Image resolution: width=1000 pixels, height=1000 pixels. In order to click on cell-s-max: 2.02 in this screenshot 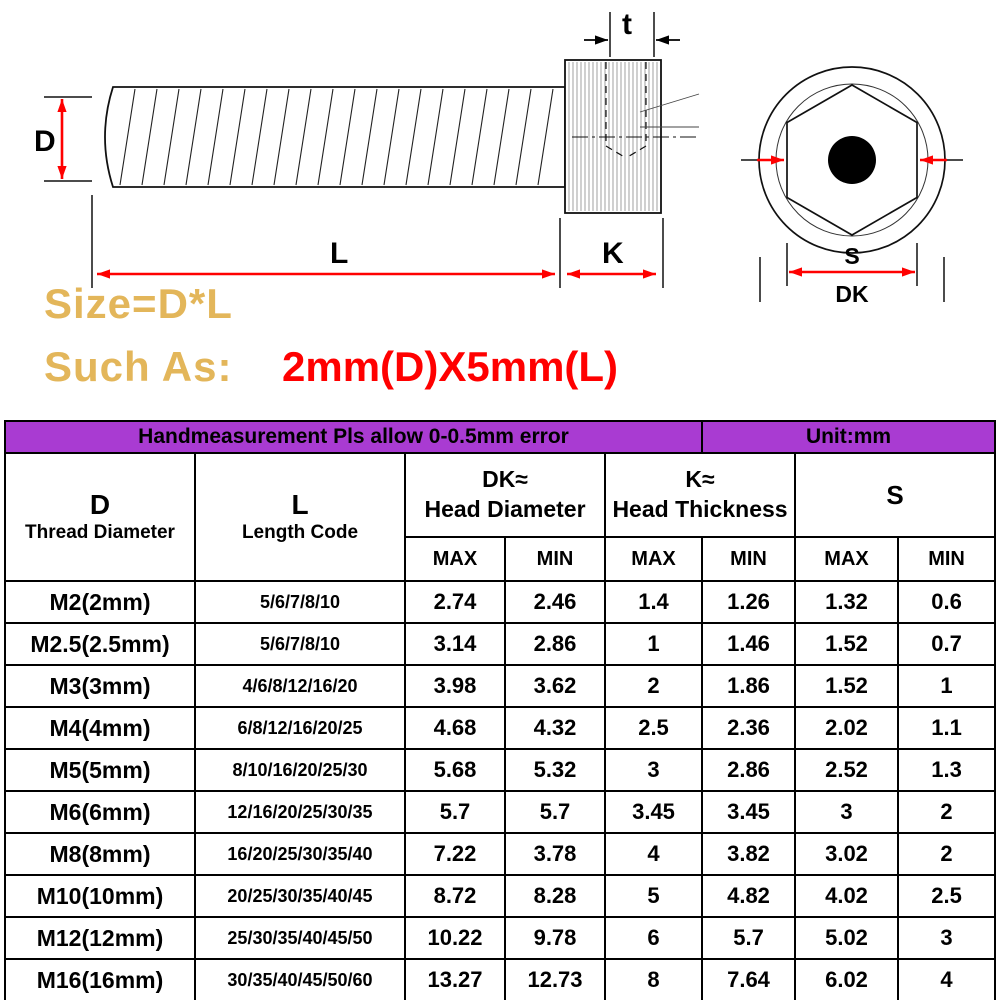, I will do `click(847, 728)`.